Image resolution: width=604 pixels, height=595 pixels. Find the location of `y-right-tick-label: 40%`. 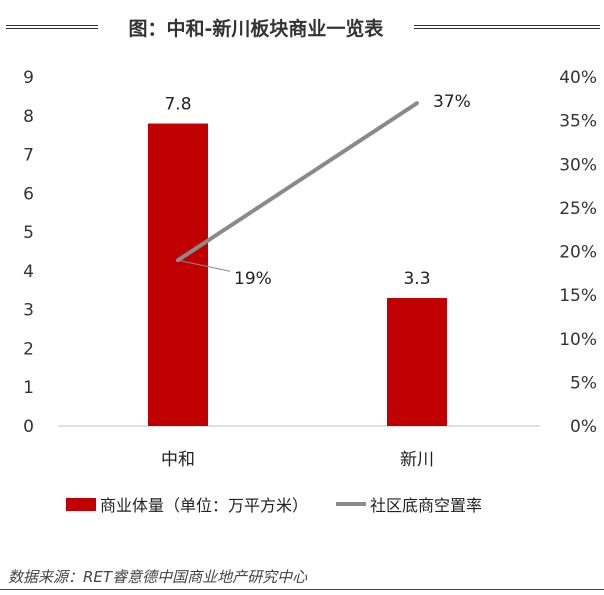

y-right-tick-label: 40% is located at coordinates (578, 78).